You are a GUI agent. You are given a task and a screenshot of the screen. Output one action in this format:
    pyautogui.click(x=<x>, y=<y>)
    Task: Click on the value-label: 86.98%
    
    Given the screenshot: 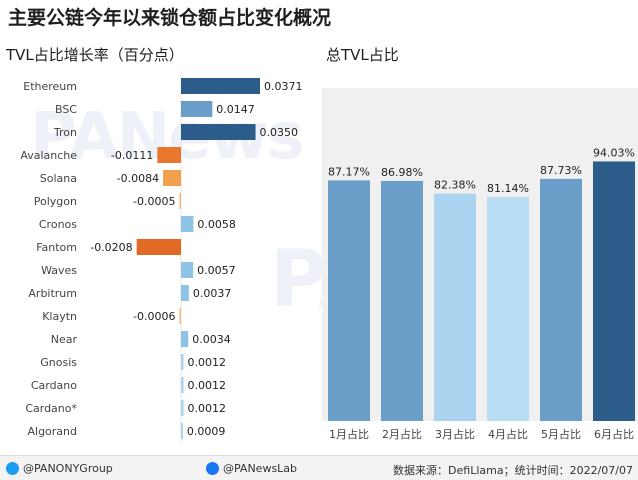 What is the action you would take?
    pyautogui.click(x=402, y=172)
    